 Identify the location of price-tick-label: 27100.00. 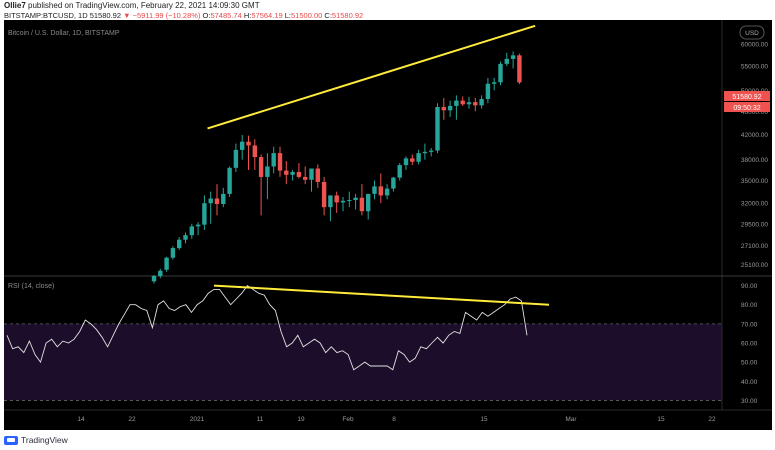
(754, 246).